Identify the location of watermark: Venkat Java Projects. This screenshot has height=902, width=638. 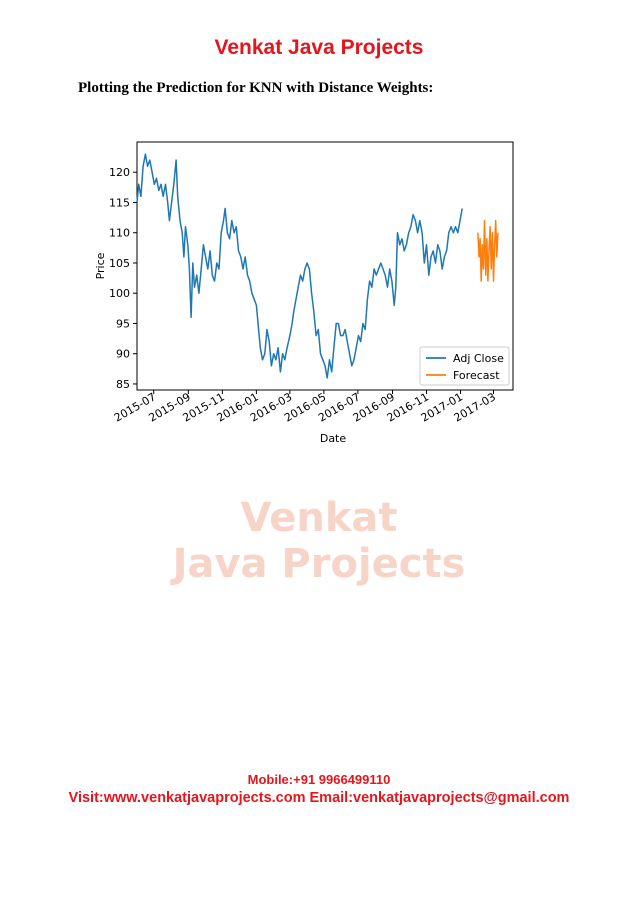
(319, 541).